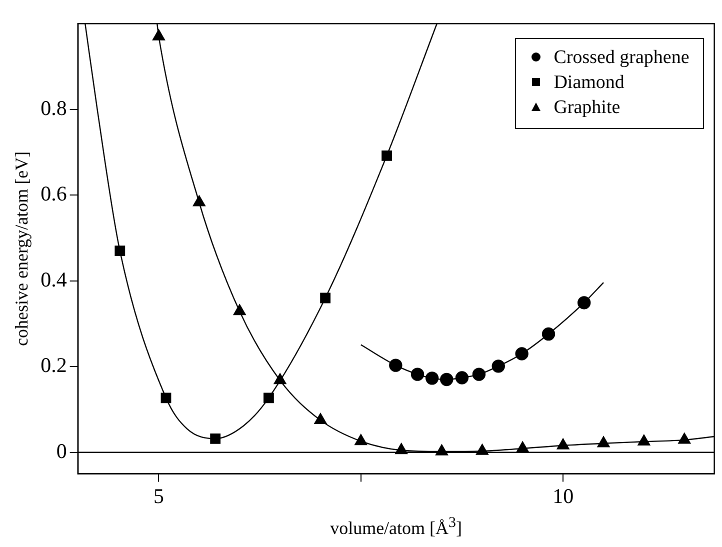 The image size is (722, 547). I want to click on y-tick-label: 0.4, so click(54, 279).